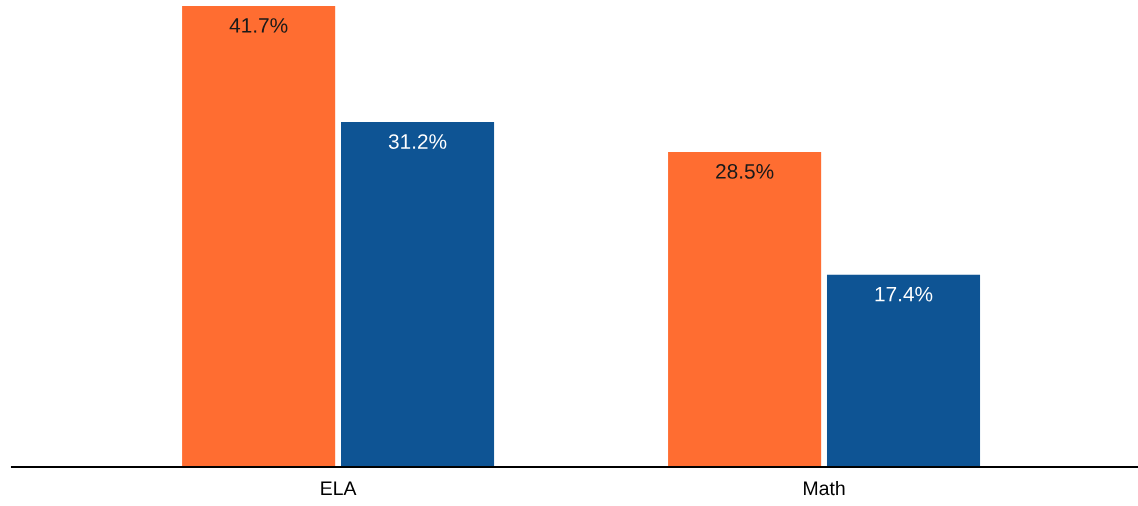 The image size is (1138, 506). What do you see at coordinates (745, 171) in the screenshot?
I see `data-label: 28.5%` at bounding box center [745, 171].